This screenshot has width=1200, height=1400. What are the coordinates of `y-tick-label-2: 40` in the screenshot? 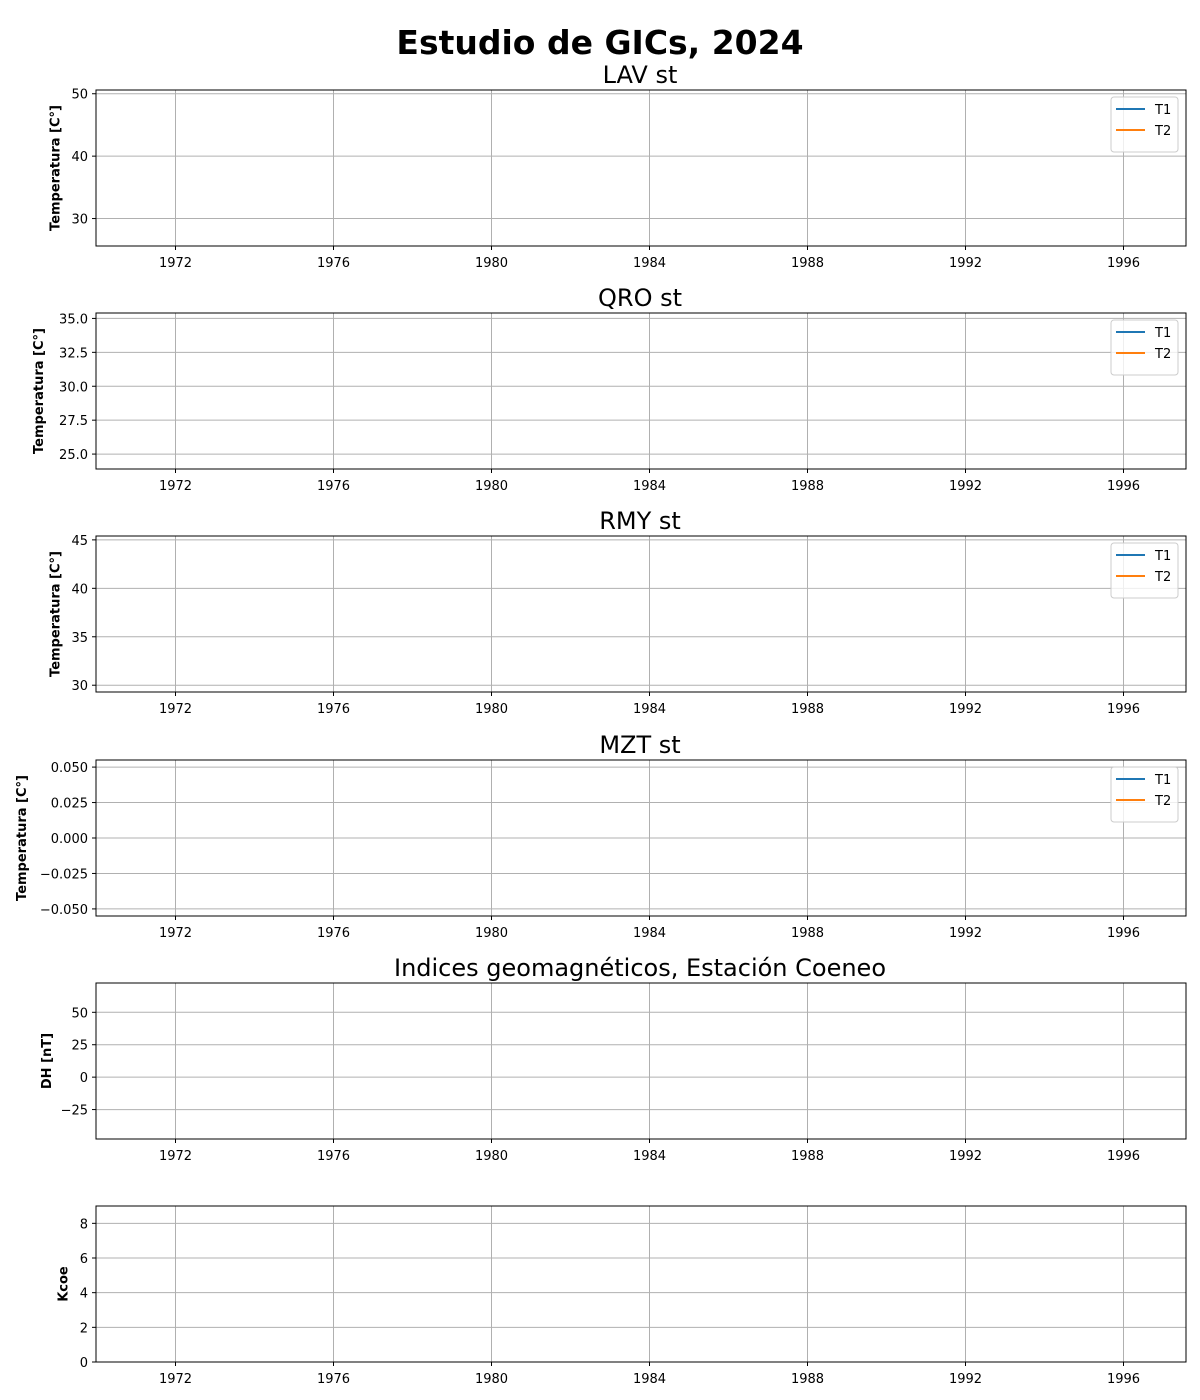 It's located at (79, 157).